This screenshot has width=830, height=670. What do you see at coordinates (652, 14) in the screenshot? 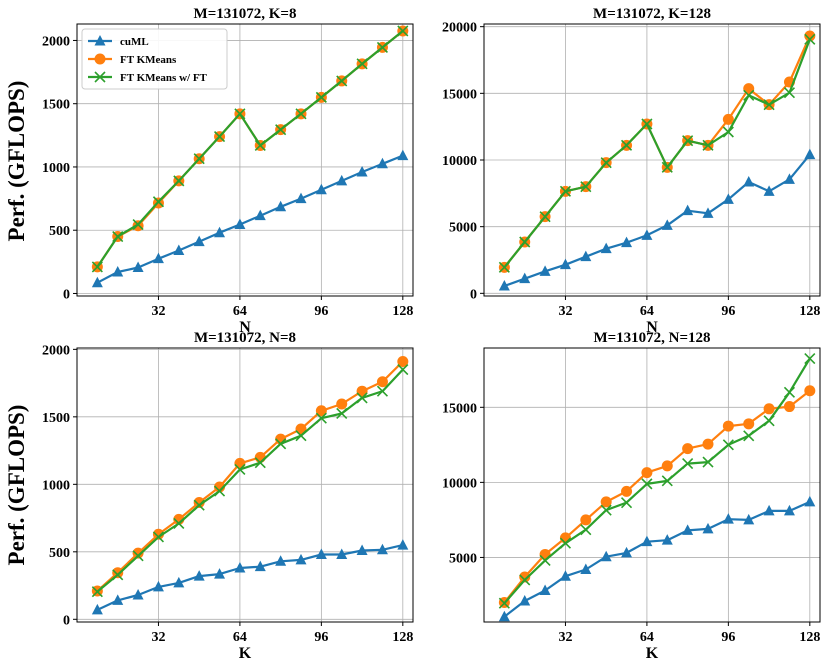
I see `chart-title: M=131072, K=128` at bounding box center [652, 14].